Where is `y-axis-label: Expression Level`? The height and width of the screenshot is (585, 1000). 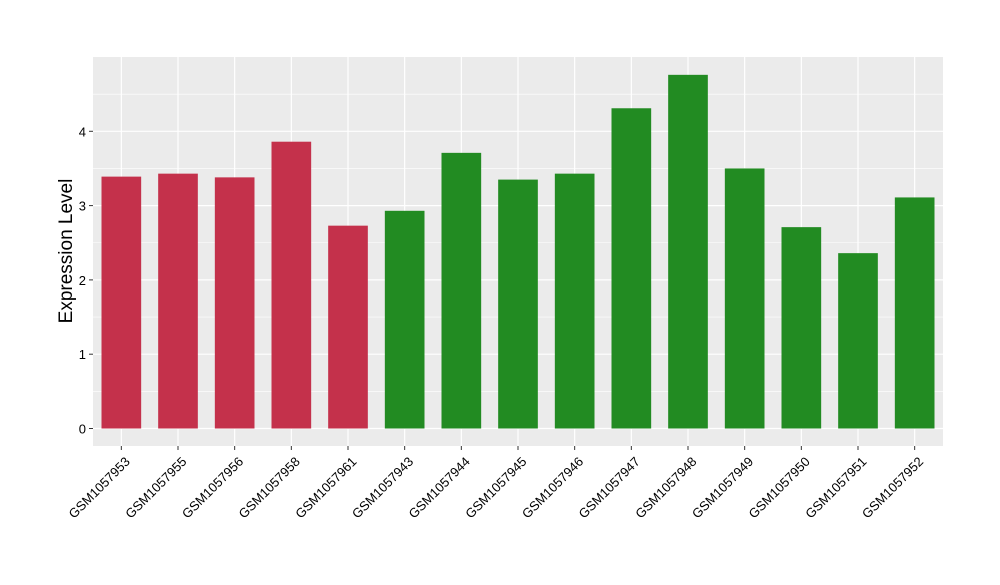 y-axis-label: Expression Level is located at coordinates (66, 251).